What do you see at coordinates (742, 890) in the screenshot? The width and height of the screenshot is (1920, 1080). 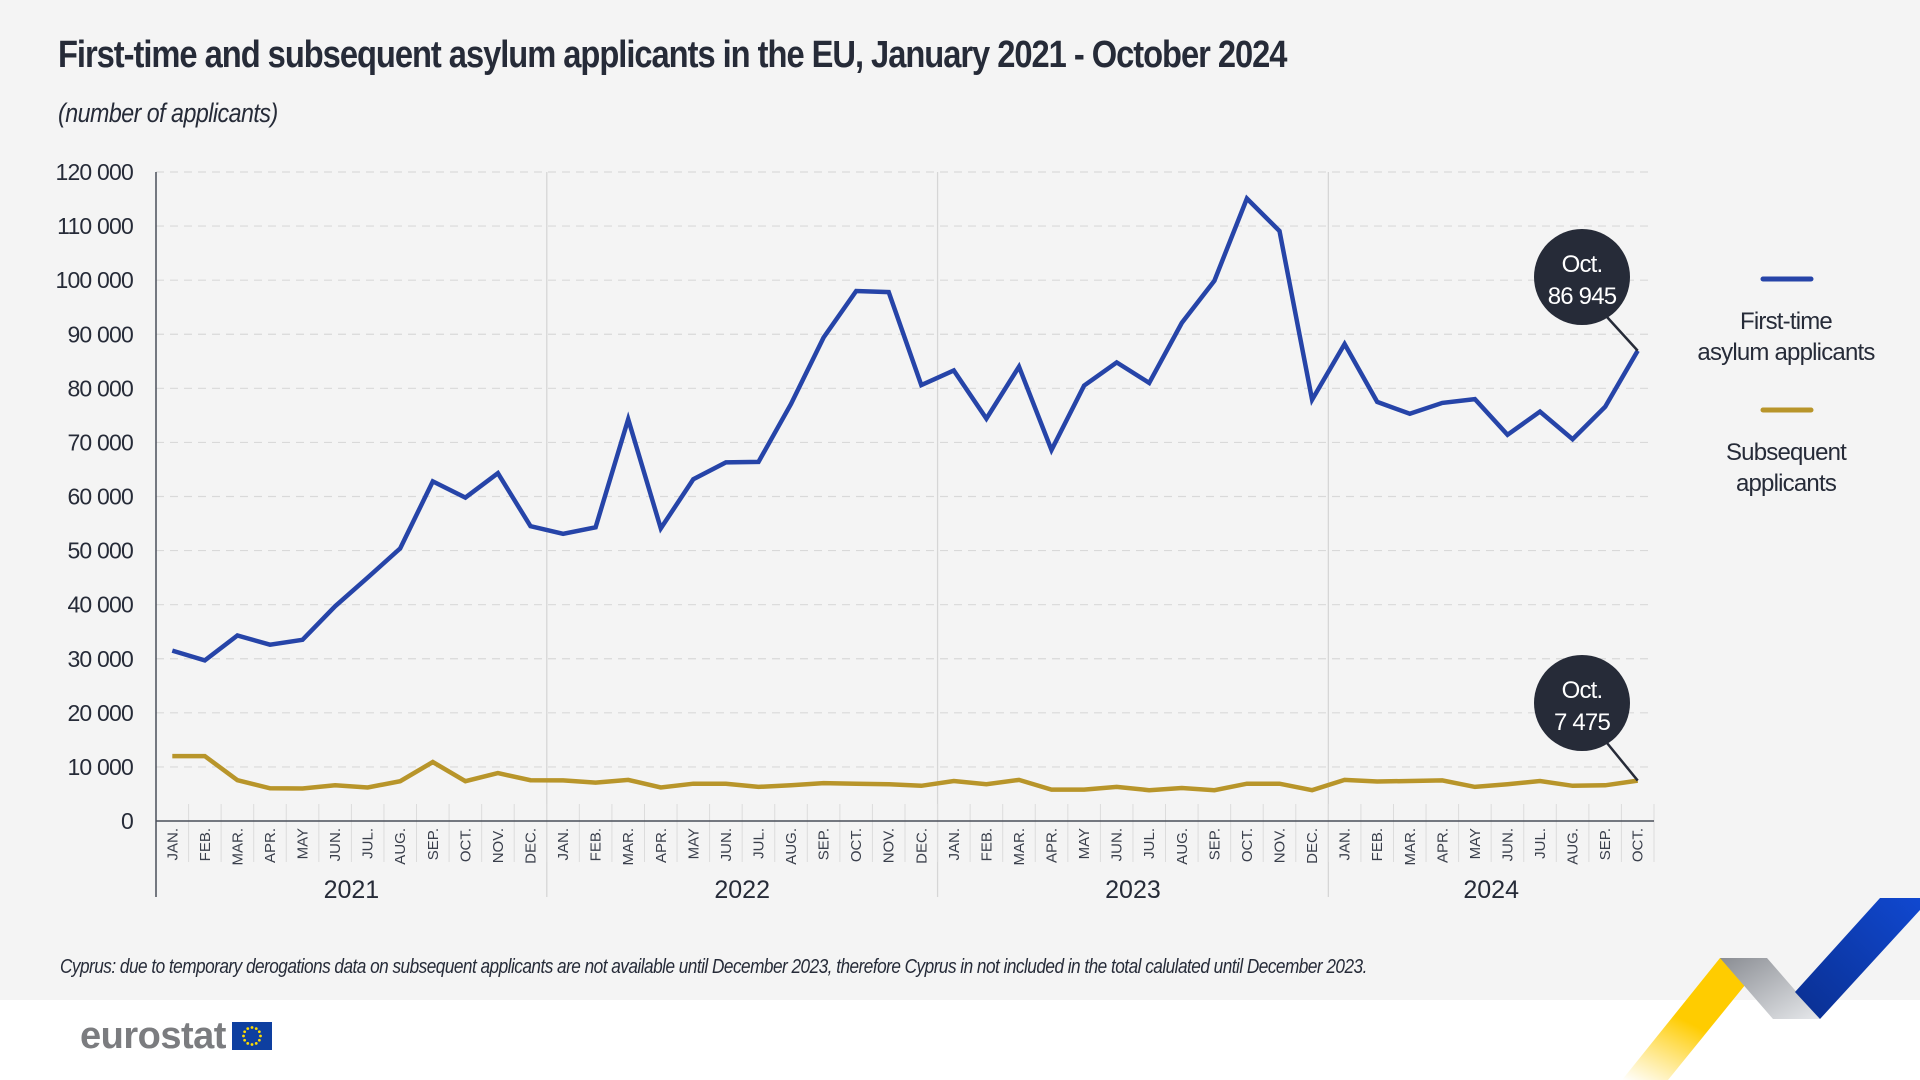 I see `year-label: 2022` at bounding box center [742, 890].